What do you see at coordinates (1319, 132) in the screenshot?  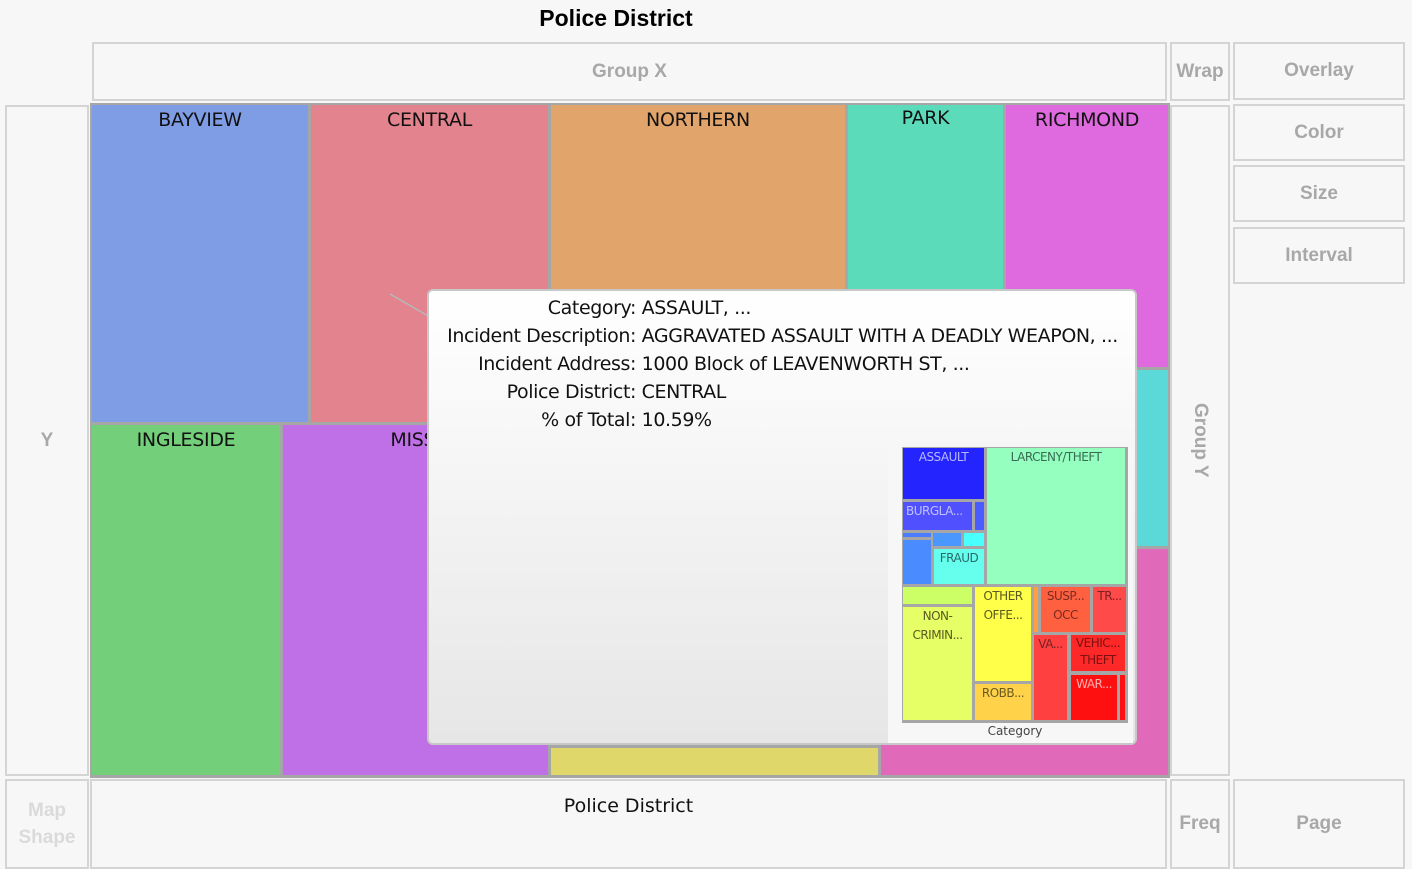 I see `color-dropzone: Color` at bounding box center [1319, 132].